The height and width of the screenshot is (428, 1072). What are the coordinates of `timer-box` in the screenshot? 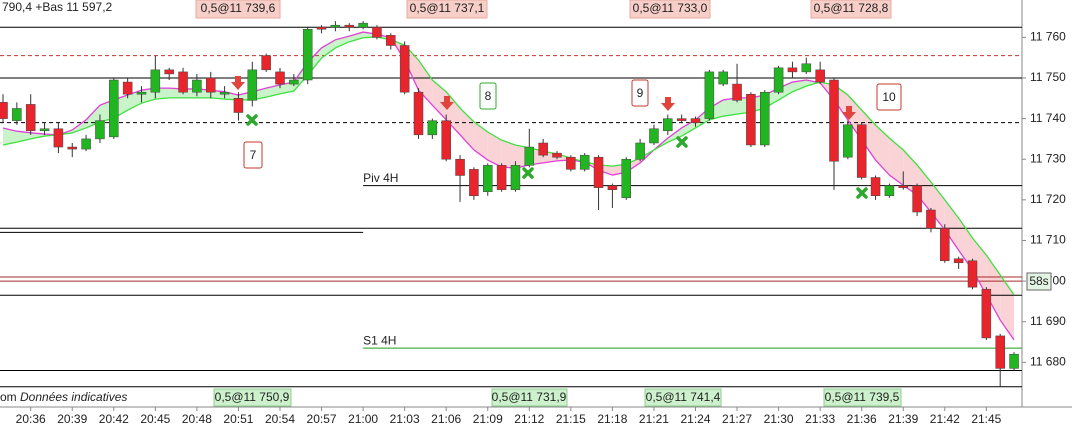 It's located at (1039, 281).